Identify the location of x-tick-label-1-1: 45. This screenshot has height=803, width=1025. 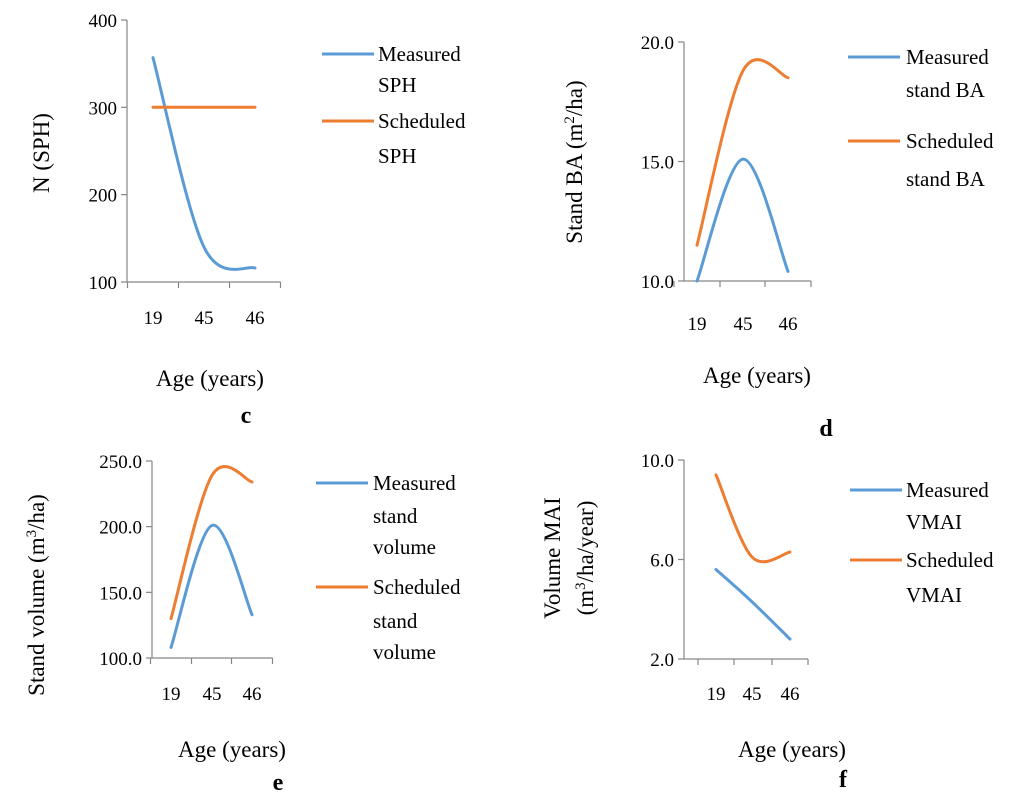
(743, 324).